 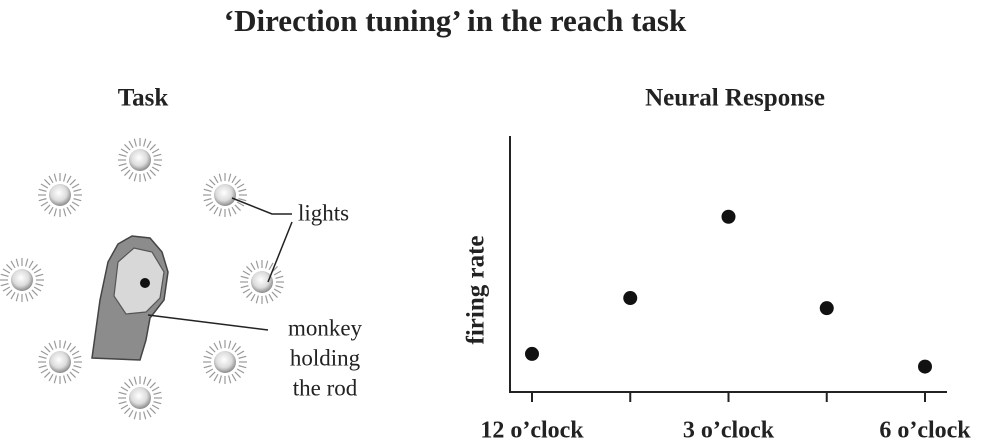 I want to click on x-tick-label: 3 o’clock, so click(x=729, y=431).